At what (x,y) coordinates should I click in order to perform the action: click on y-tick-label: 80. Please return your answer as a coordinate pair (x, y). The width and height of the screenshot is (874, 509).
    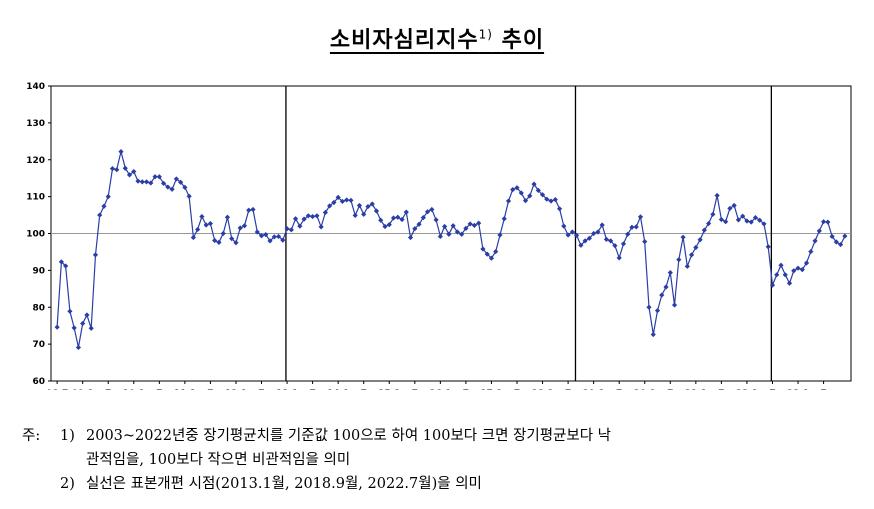
    Looking at the image, I should click on (38, 308).